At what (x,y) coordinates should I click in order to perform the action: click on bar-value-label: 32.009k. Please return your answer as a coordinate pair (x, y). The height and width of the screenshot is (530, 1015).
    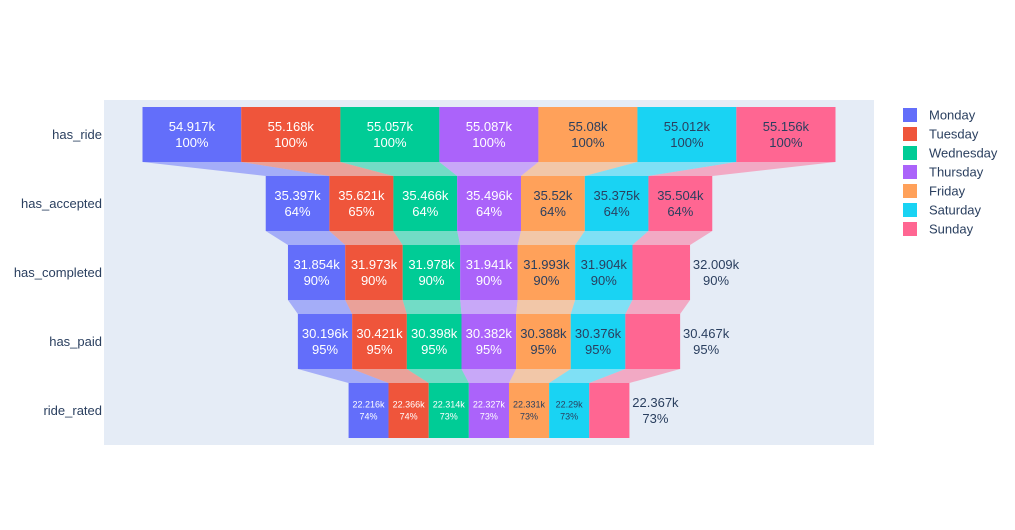
    Looking at the image, I should click on (716, 264).